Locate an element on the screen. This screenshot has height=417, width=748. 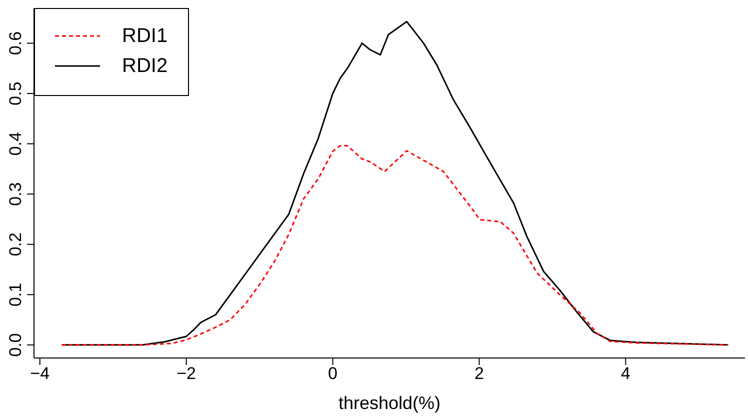
x-tick-label: 4 is located at coordinates (625, 374).